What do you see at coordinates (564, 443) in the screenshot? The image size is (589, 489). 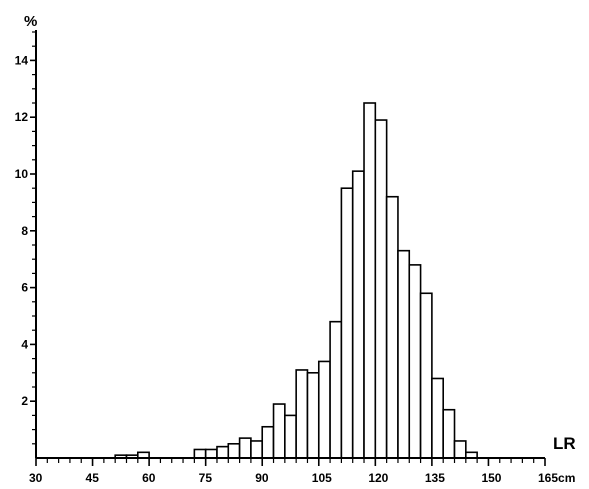 I see `x-axis-label: LR` at bounding box center [564, 443].